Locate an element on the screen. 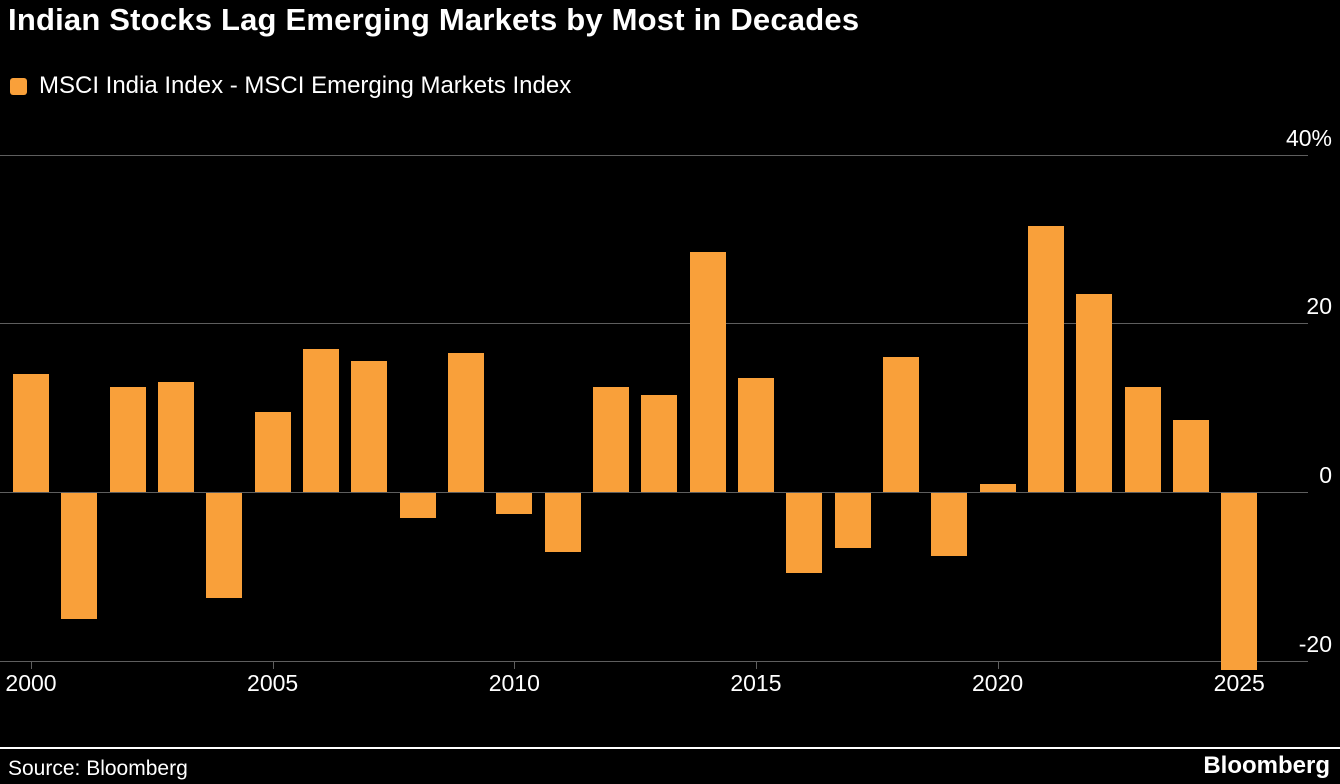 The width and height of the screenshot is (1340, 784). y-axis-label: 40% is located at coordinates (1308, 137).